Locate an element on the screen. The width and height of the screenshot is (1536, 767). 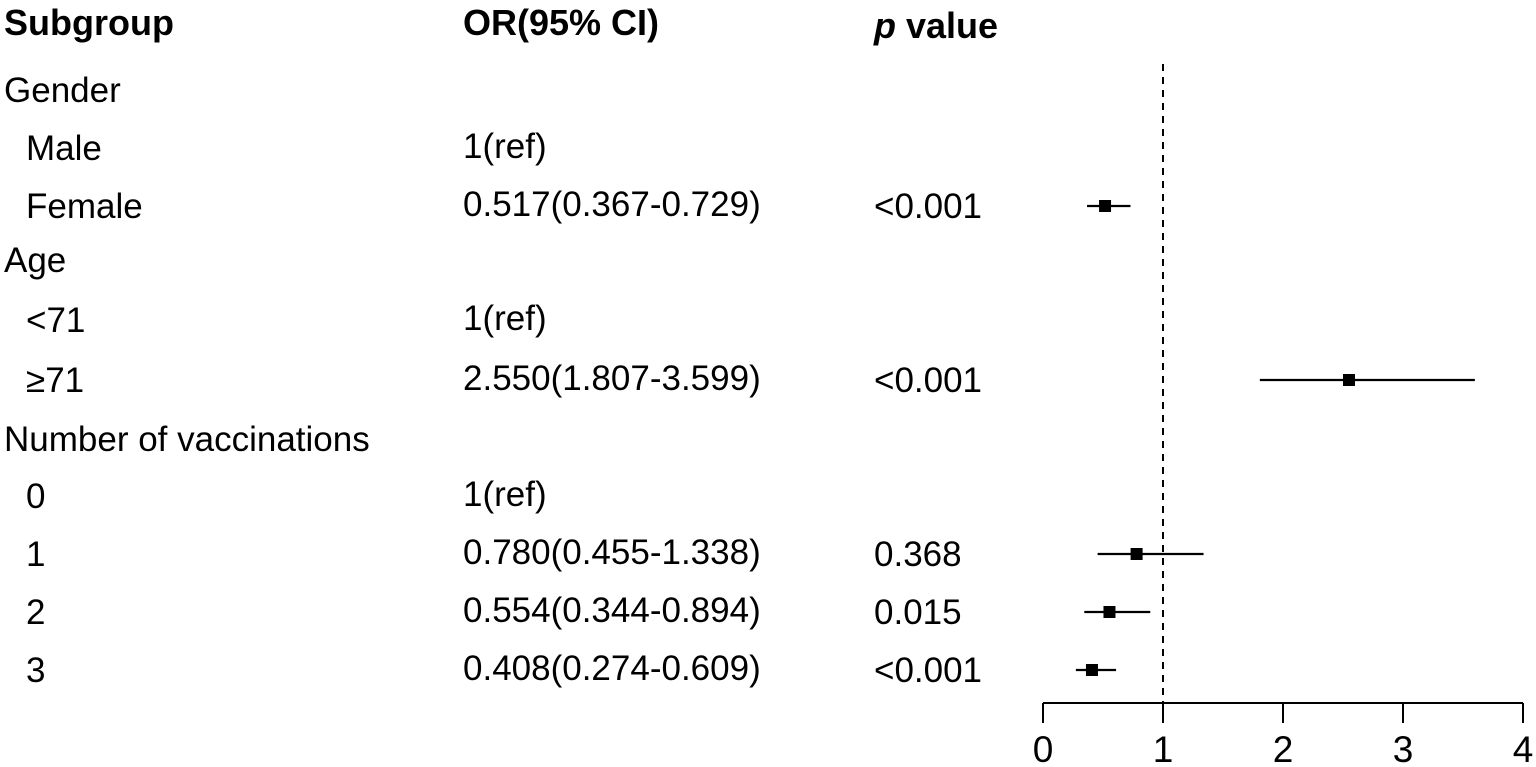
x-tick-label: 2 is located at coordinates (1283, 748).